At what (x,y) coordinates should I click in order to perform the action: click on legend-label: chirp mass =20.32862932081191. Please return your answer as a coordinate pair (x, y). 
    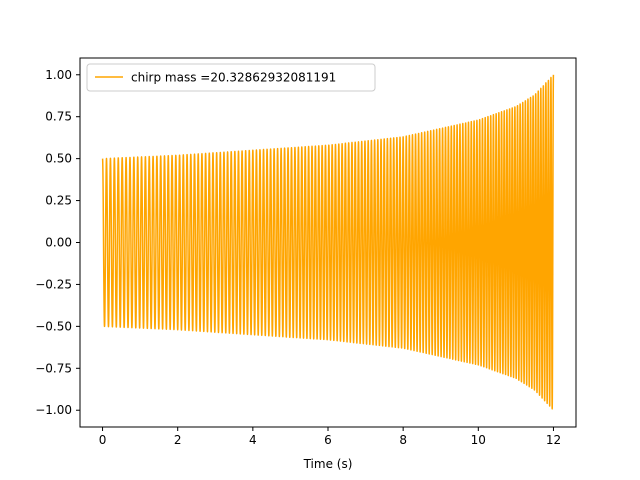
    Looking at the image, I should click on (233, 78).